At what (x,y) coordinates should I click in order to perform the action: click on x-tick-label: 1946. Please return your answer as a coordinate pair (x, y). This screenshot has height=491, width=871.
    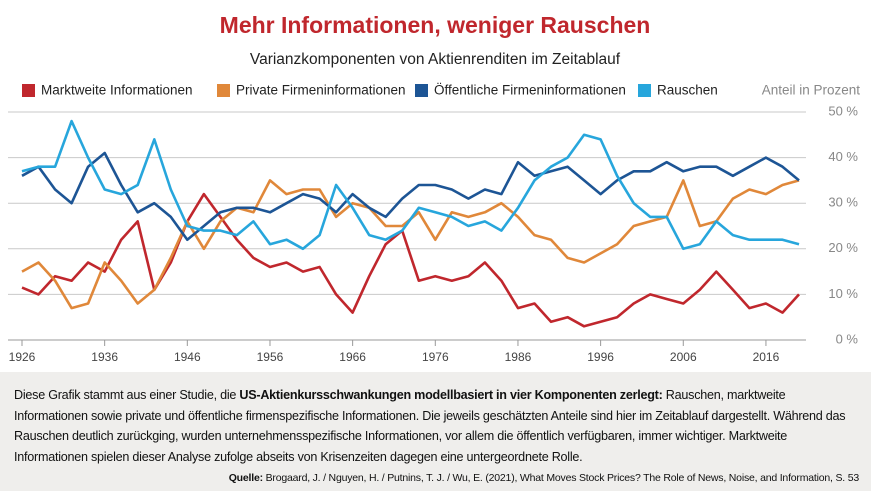
    Looking at the image, I should click on (187, 357).